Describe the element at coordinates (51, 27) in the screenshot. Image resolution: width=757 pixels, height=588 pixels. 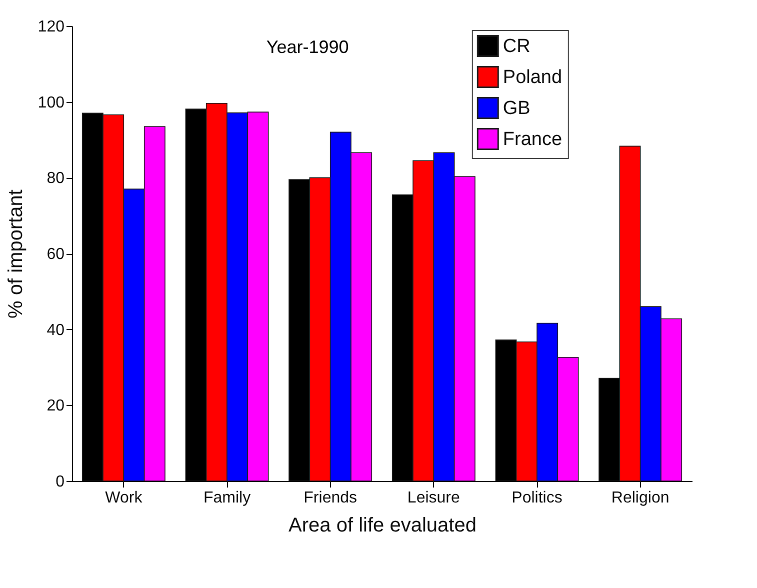
I see `y-tick-label: 120` at that location.